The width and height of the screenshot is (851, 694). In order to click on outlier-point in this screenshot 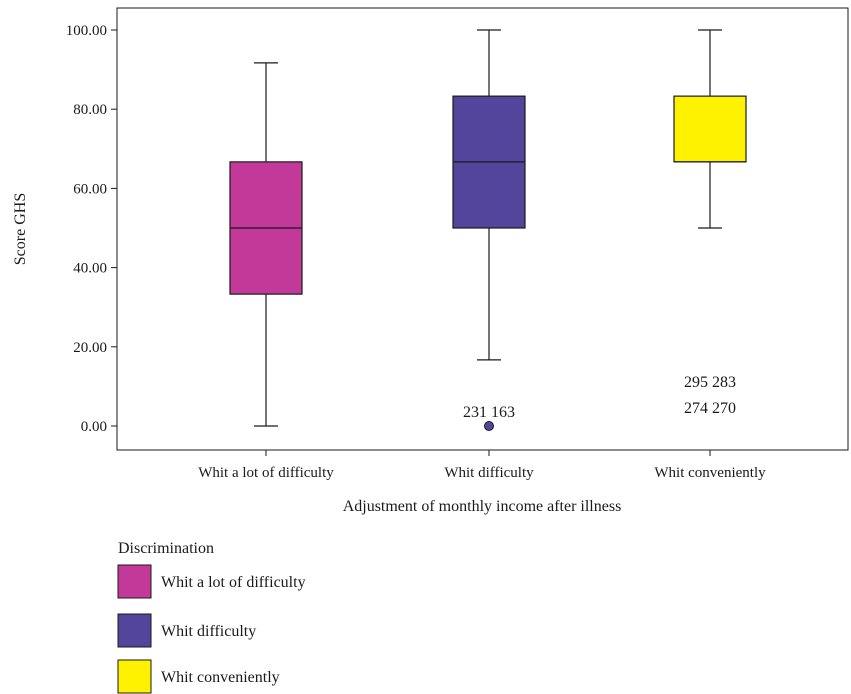, I will do `click(489, 426)`.